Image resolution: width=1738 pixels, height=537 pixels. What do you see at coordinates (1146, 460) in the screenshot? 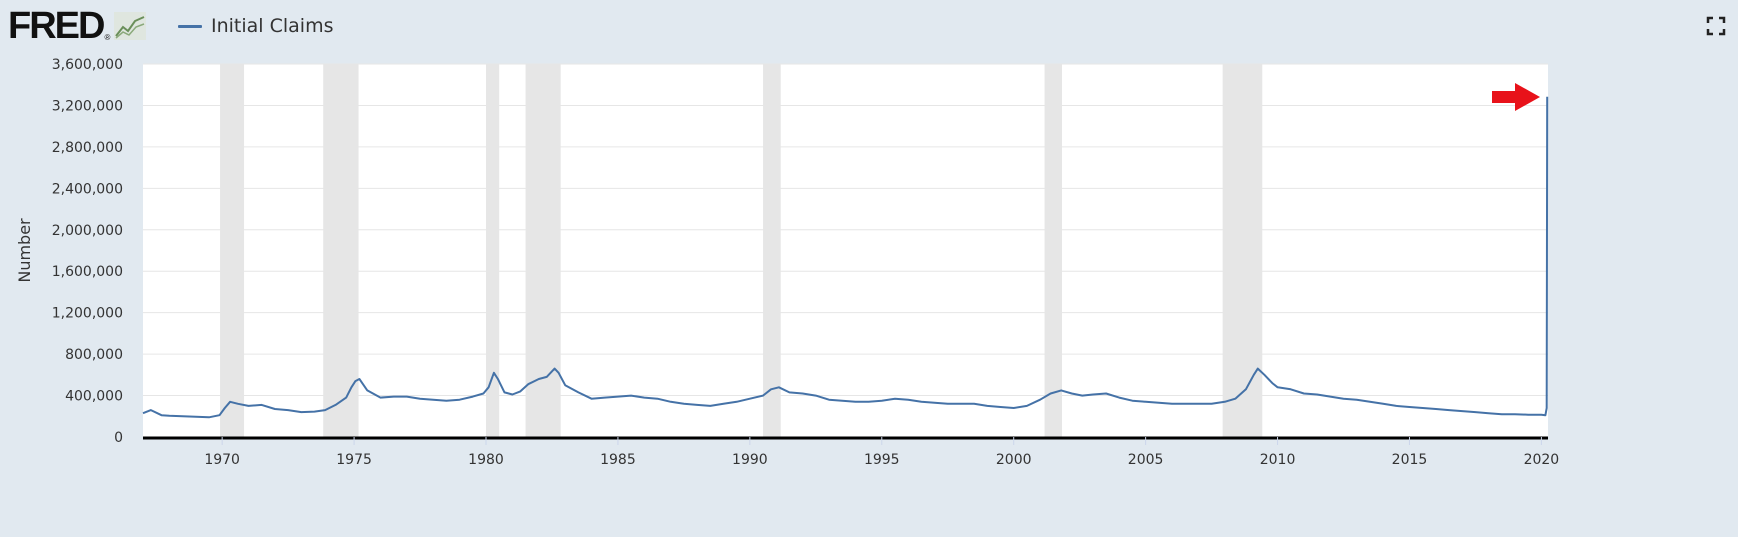
I see `x-tick-label: 2005` at bounding box center [1146, 460].